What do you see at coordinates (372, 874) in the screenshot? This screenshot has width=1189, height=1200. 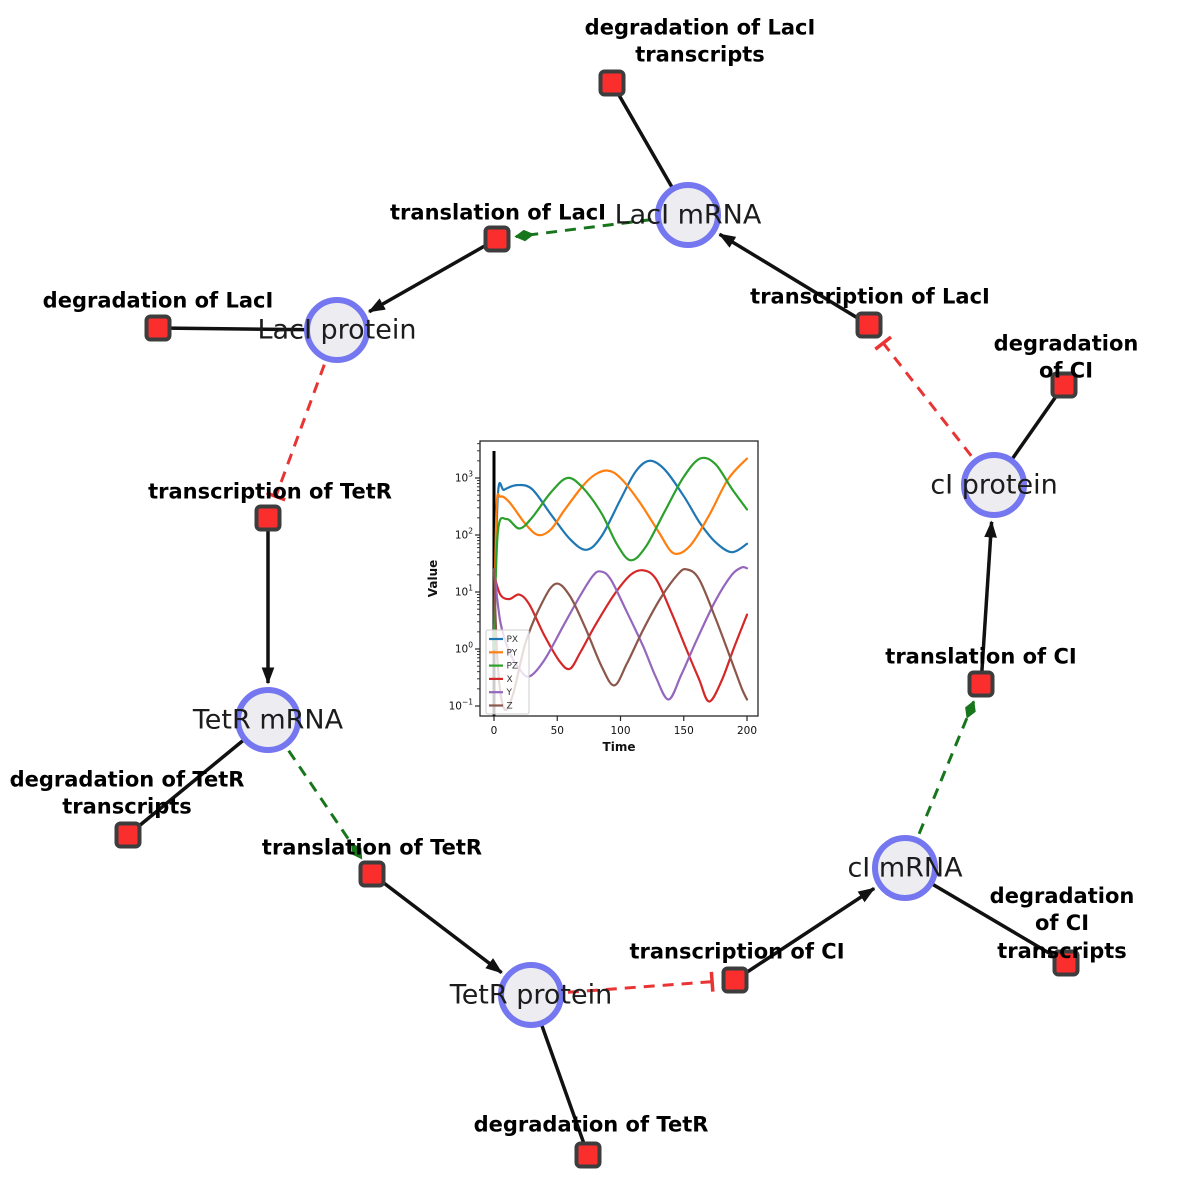 I see `reaction-node-translation-tetr` at bounding box center [372, 874].